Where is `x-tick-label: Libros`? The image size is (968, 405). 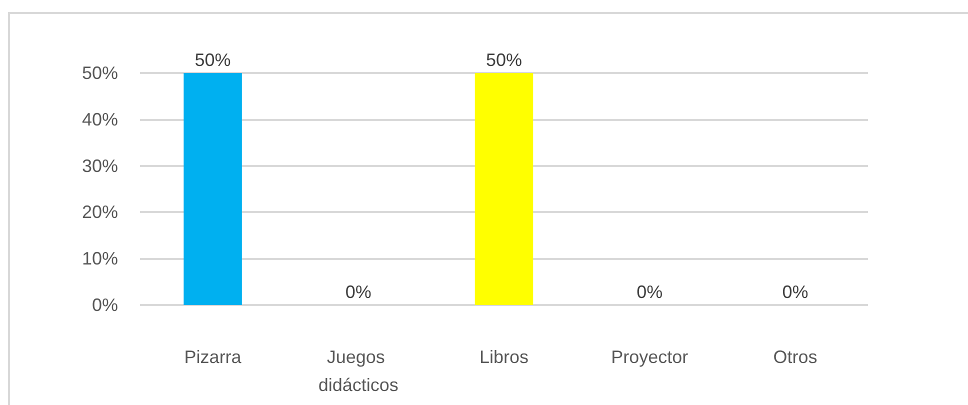 x-tick-label: Libros is located at coordinates (504, 357).